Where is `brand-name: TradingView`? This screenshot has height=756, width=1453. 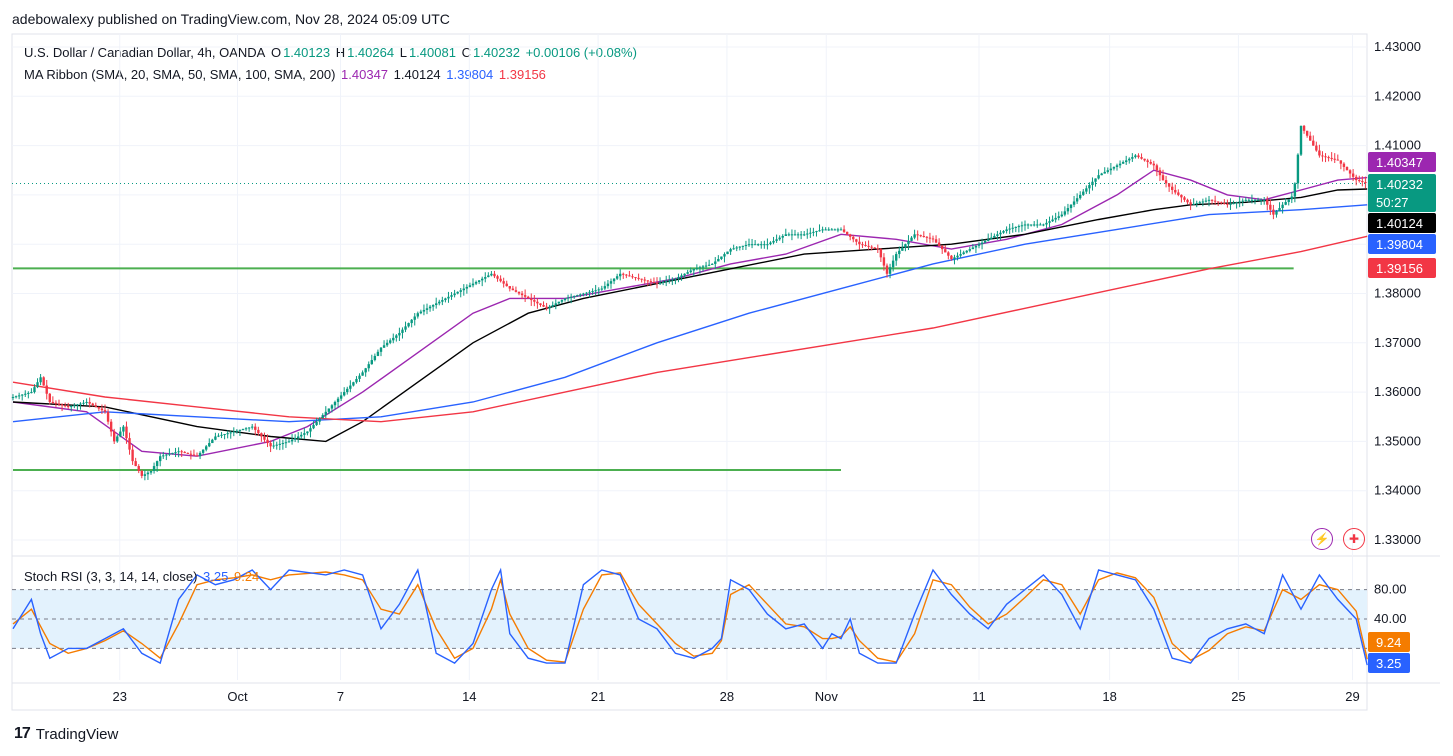
brand-name: TradingView is located at coordinates (77, 734).